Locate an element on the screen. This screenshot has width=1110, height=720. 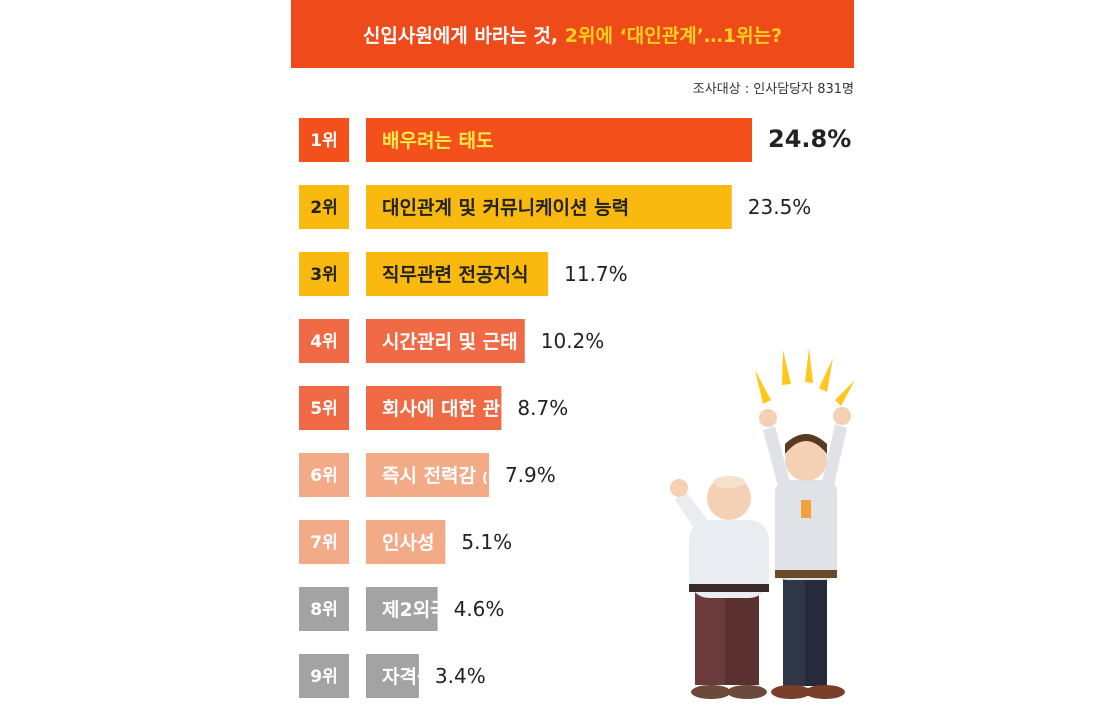
younger-man-figure is located at coordinates (805, 553).